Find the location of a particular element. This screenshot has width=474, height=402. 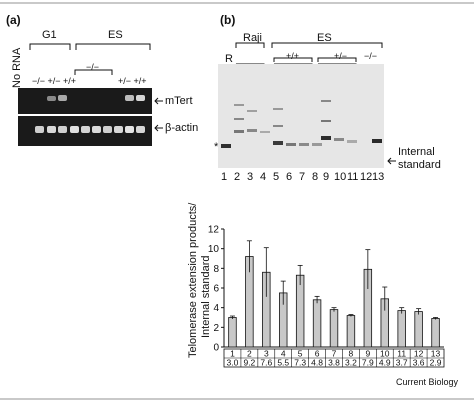

y-tick-label: 0 is located at coordinates (216, 348).